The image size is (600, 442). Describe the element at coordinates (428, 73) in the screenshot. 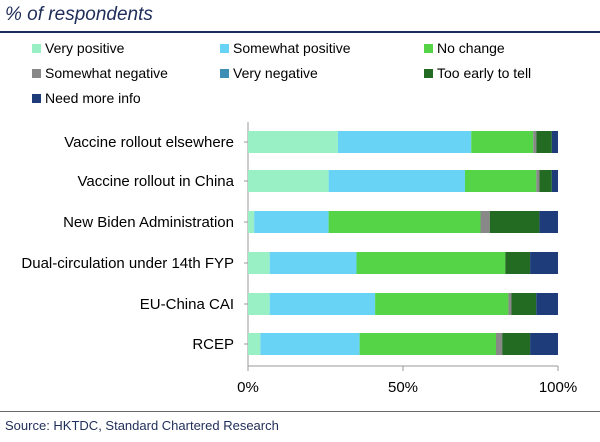

I see `legend-swatch-too-early-to-tell` at that location.